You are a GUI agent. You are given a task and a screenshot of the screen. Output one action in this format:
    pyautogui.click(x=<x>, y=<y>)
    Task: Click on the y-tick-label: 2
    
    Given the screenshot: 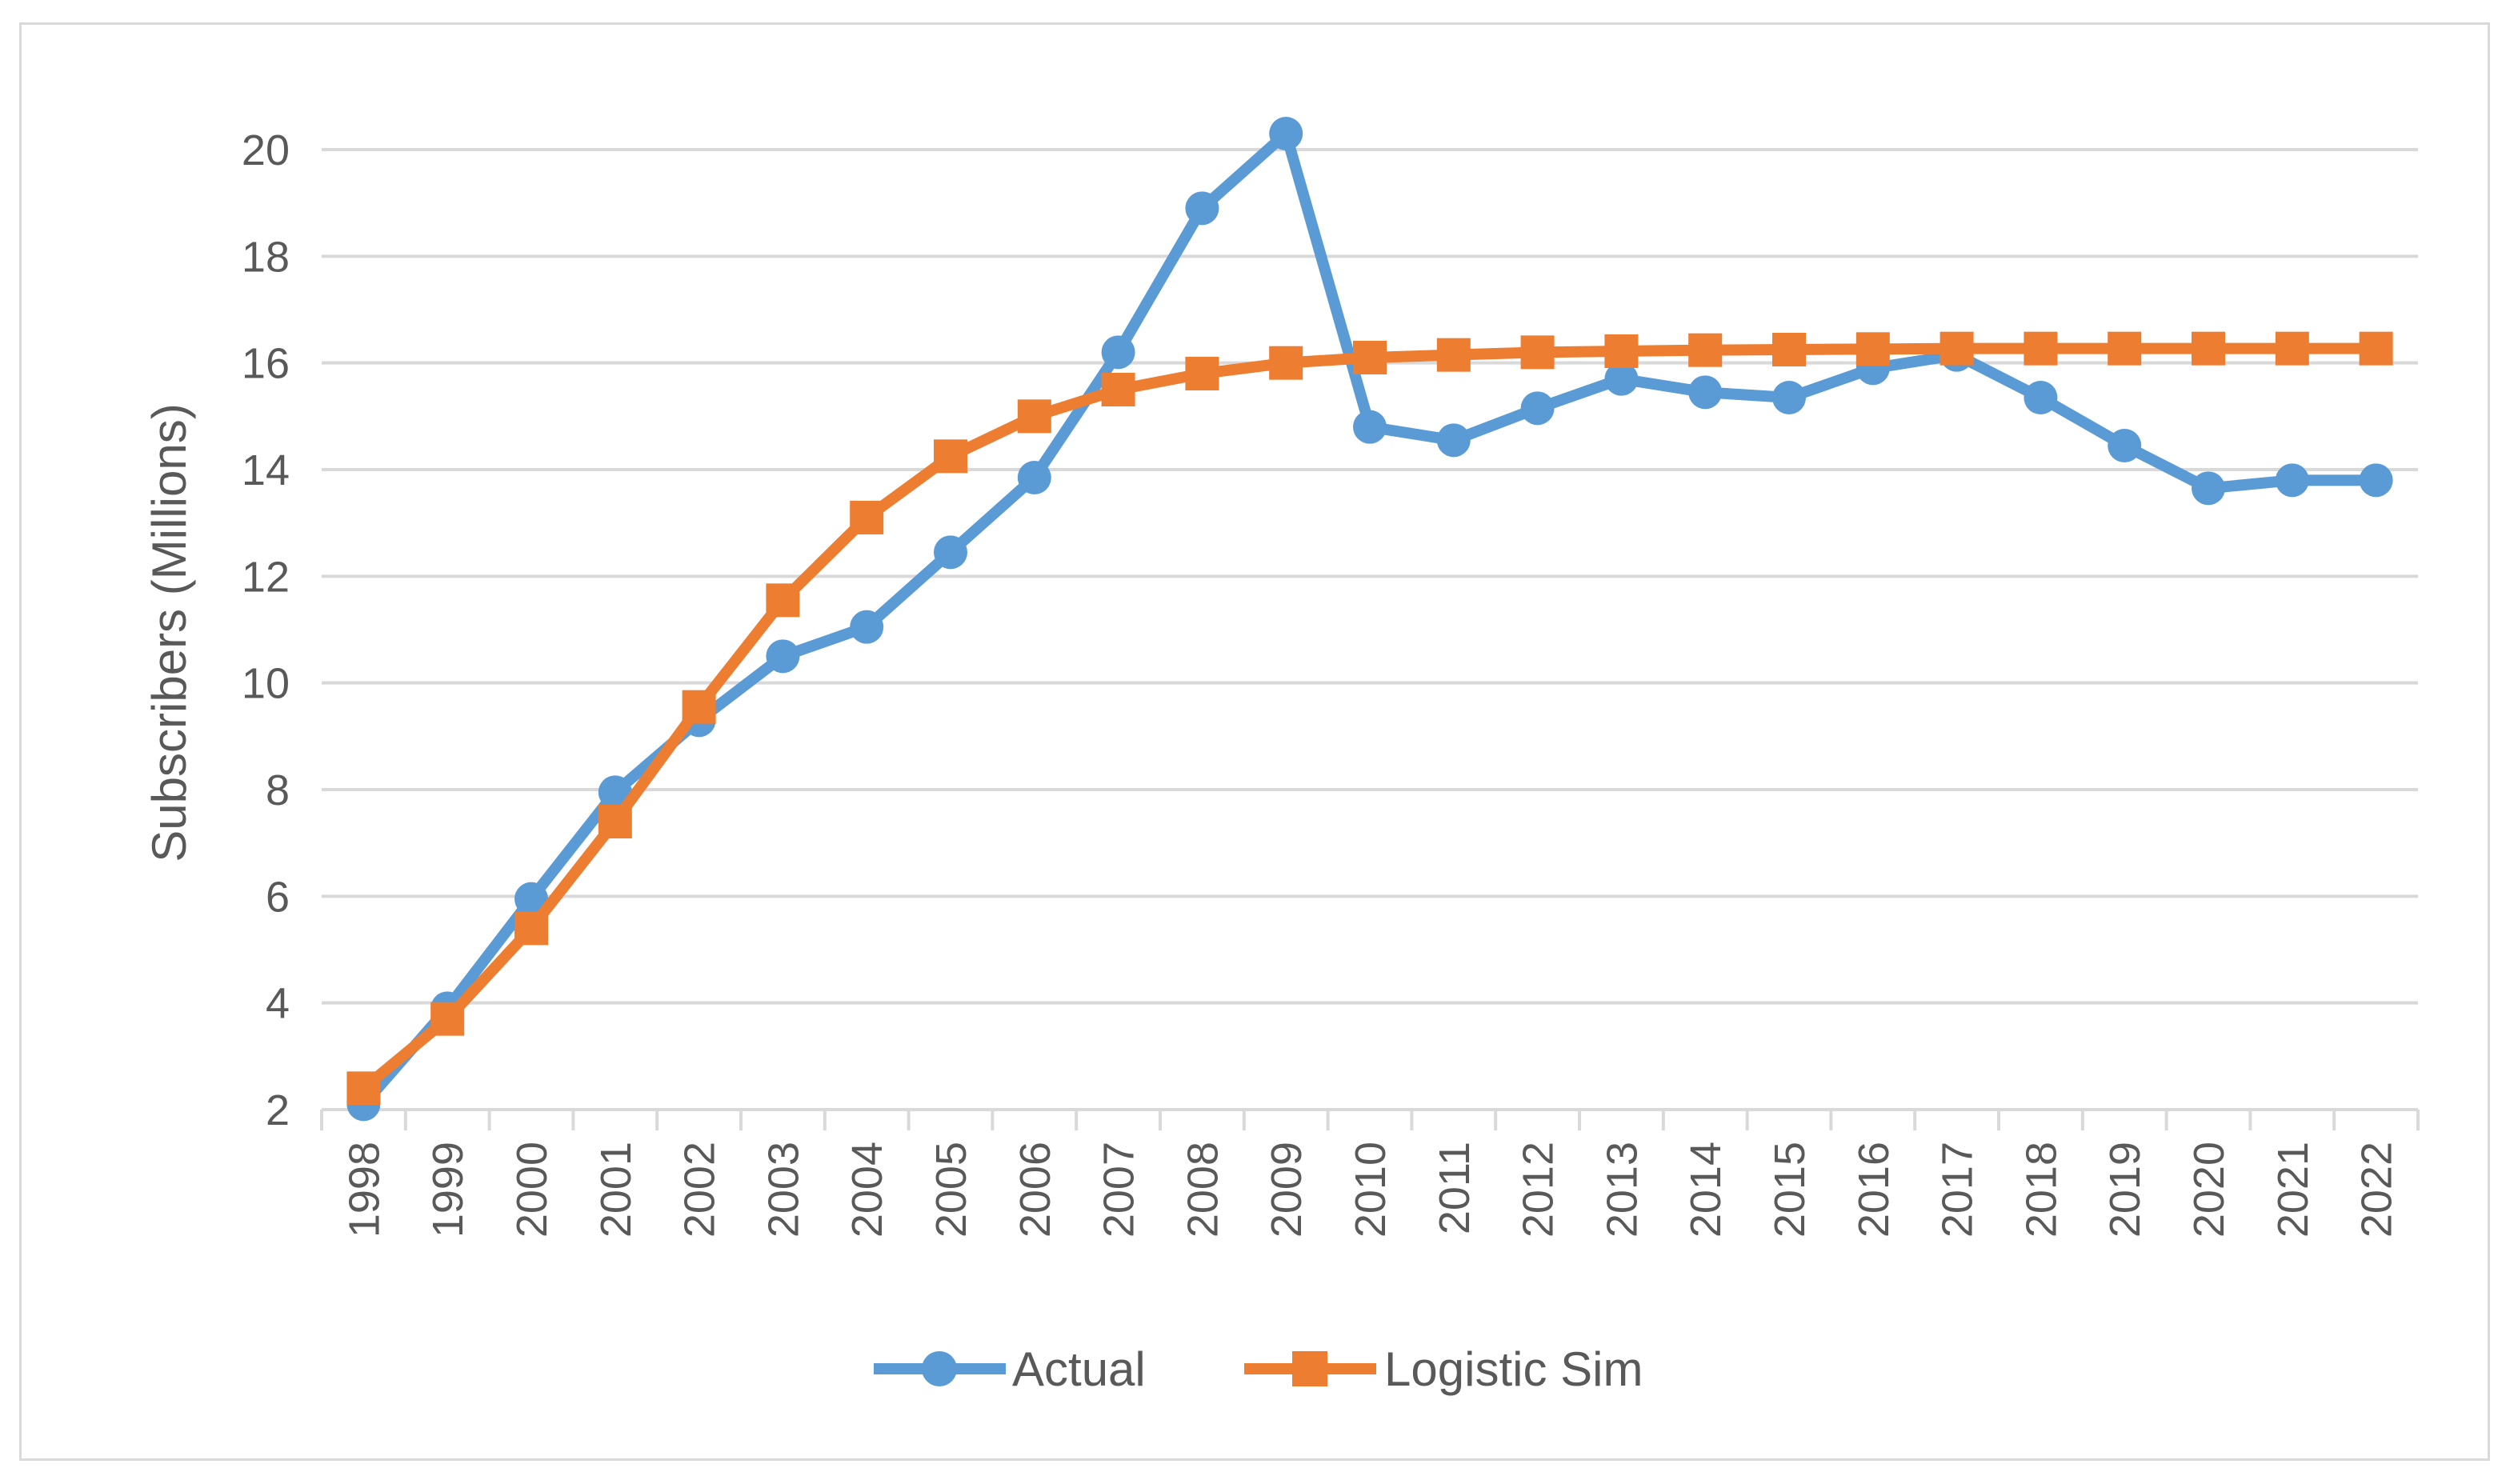 What is the action you would take?
    pyautogui.click(x=278, y=1110)
    